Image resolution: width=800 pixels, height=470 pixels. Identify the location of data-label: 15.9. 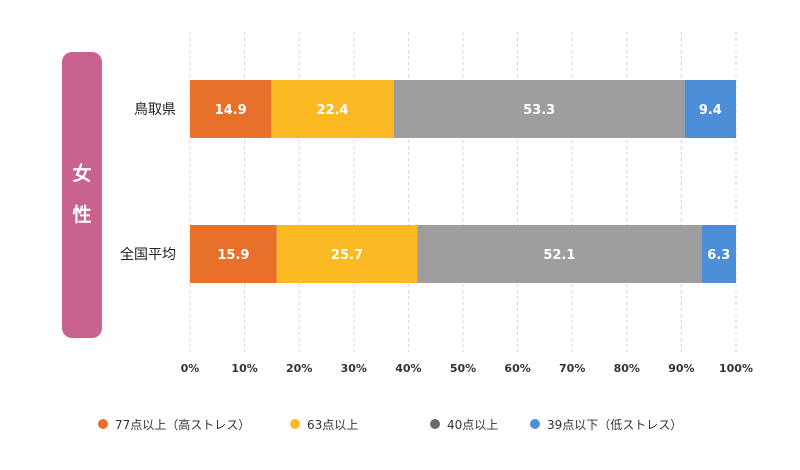
(233, 255).